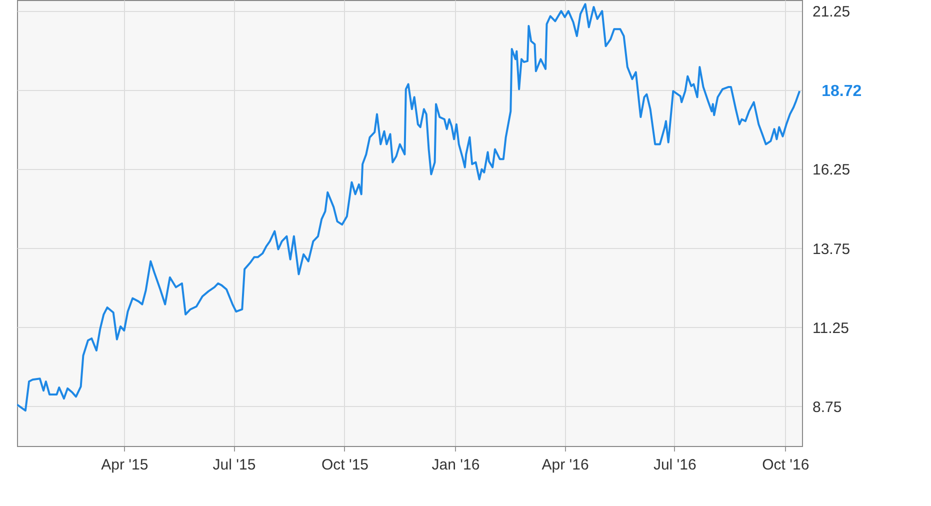  Describe the element at coordinates (827, 407) in the screenshot. I see `y-tick-label: 8.75` at that location.